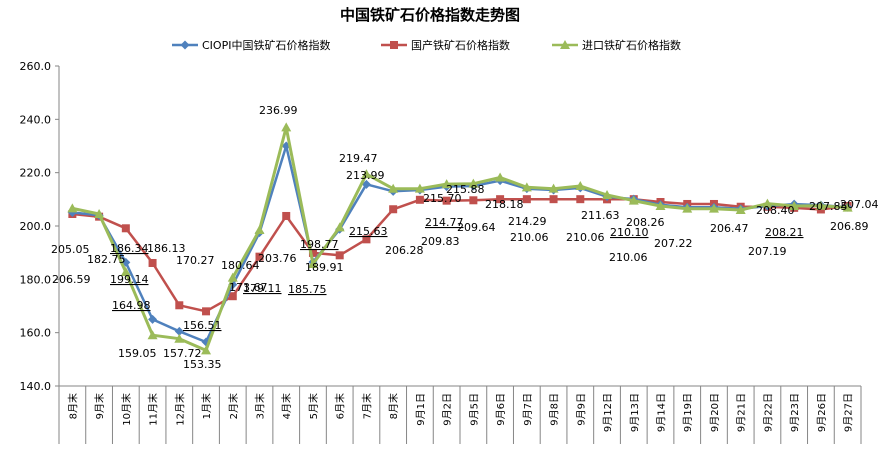  I want to click on legend-item: 国产铁矿石价格指数, so click(445, 45).